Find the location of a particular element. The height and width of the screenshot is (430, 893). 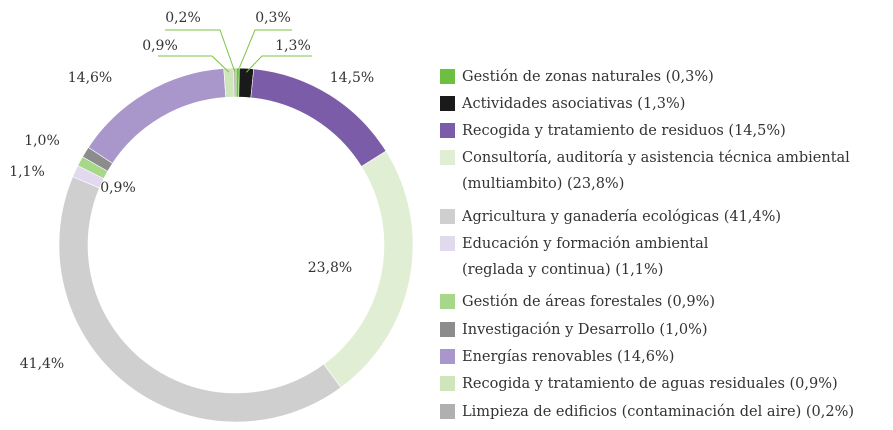

value-label: 14,6% is located at coordinates (90, 78).